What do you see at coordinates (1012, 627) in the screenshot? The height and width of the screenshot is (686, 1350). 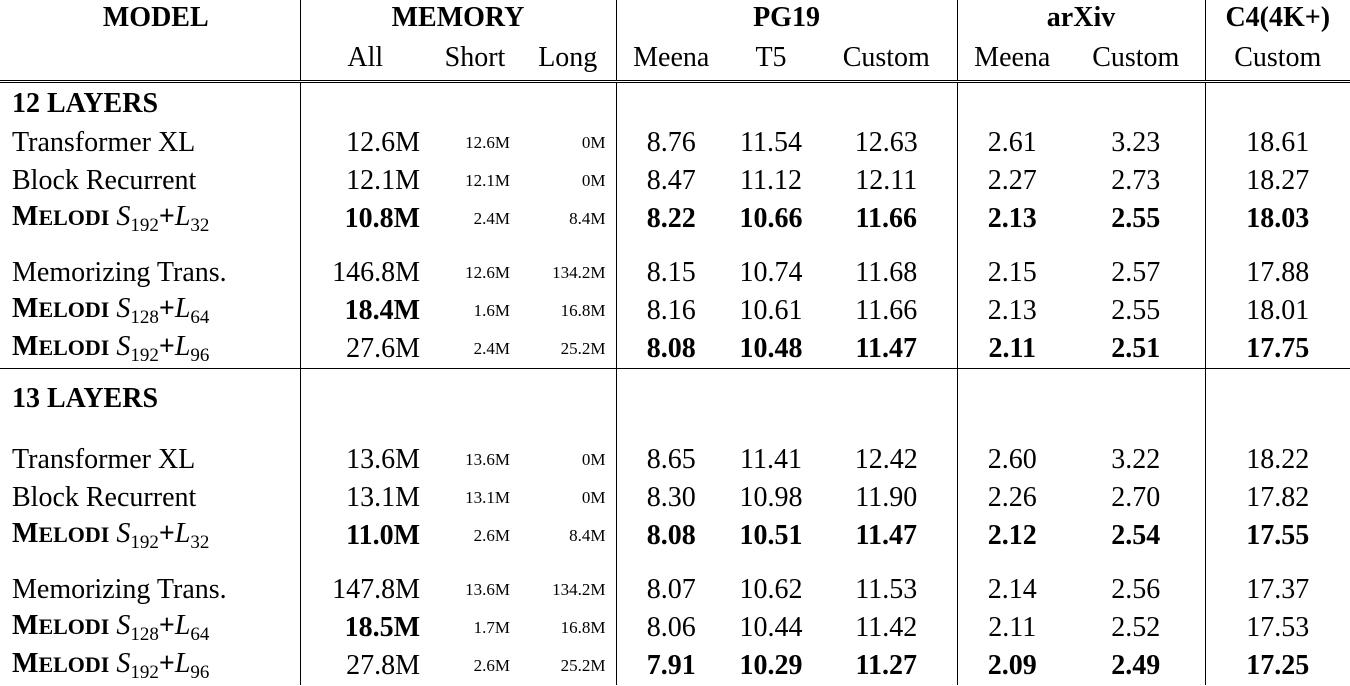 I see `arxiv-meena-cell: 2.11` at bounding box center [1012, 627].